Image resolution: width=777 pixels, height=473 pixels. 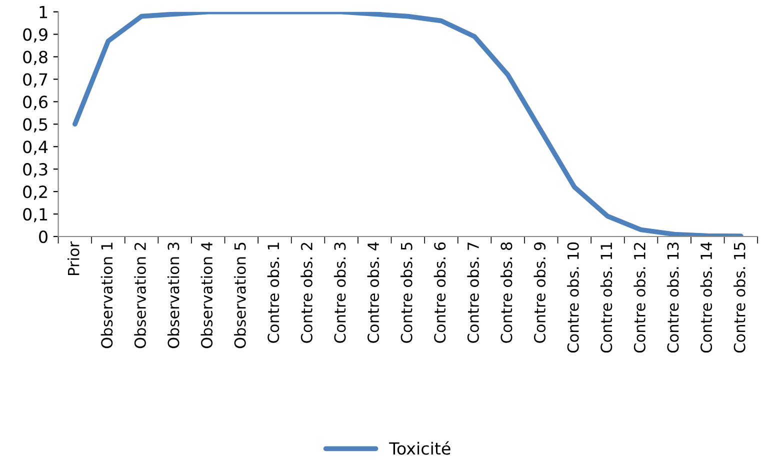 I want to click on x-tick-label: Contre obs. 7, so click(x=473, y=292).